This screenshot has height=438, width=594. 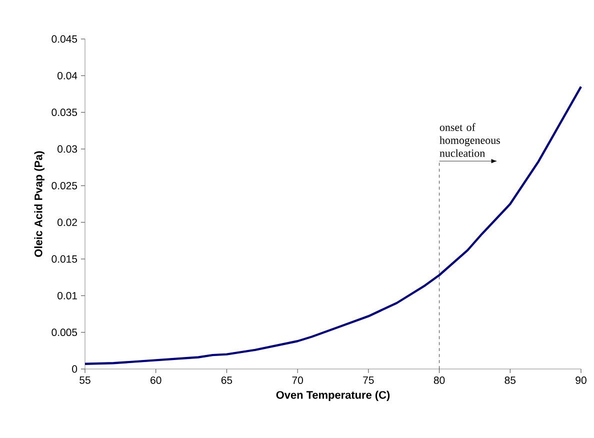 What do you see at coordinates (297, 380) in the screenshot?
I see `x-tick-label: 70` at bounding box center [297, 380].